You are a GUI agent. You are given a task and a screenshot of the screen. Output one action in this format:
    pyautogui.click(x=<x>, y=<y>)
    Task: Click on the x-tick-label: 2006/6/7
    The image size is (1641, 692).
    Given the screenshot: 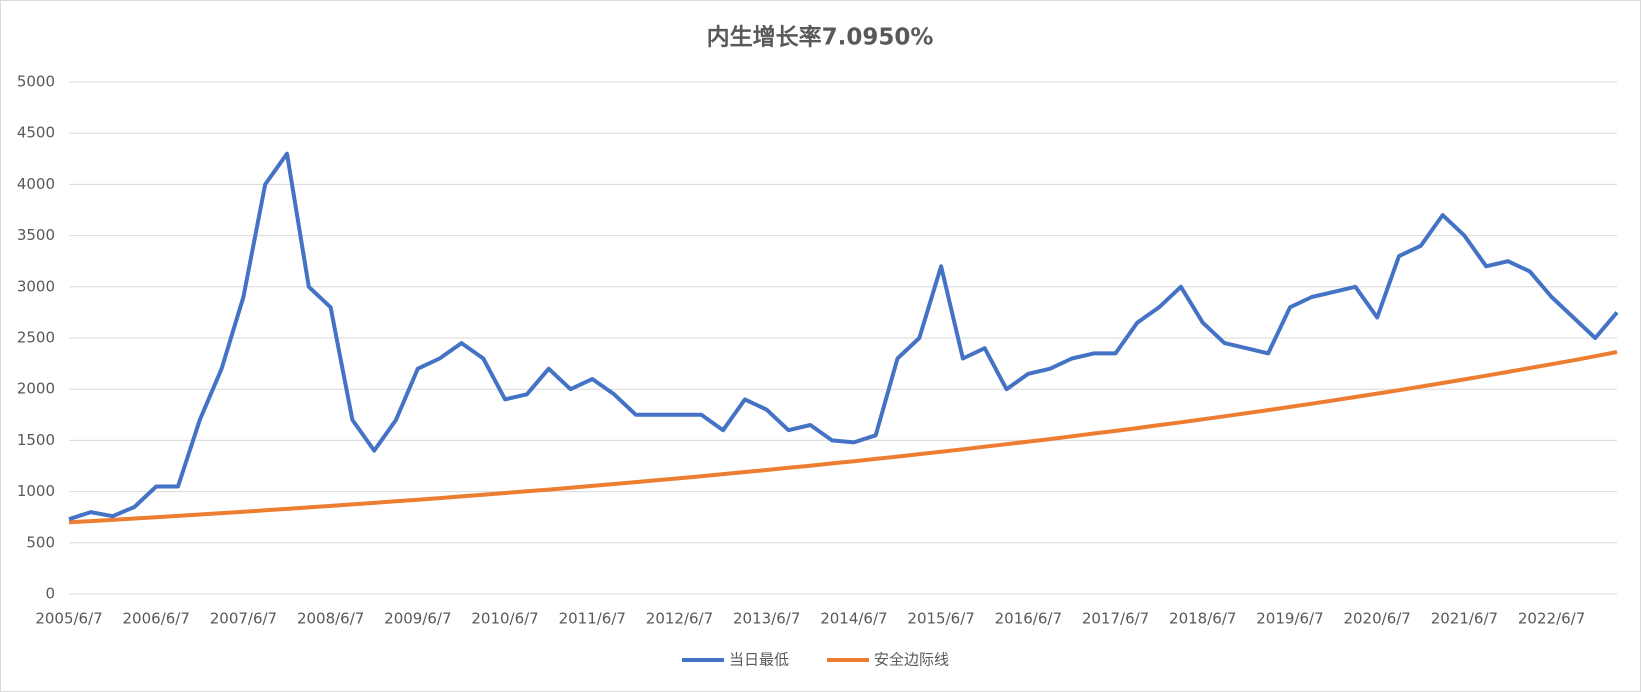 What is the action you would take?
    pyautogui.click(x=156, y=619)
    